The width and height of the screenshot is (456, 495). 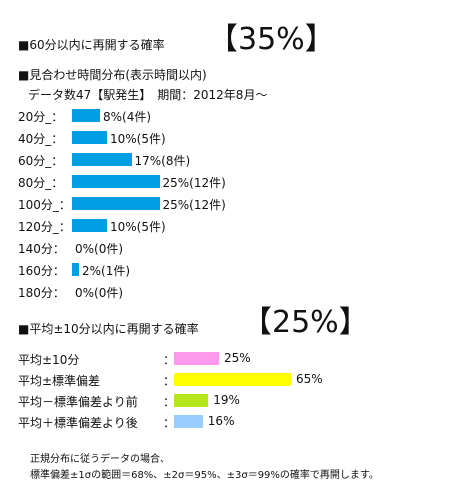 What do you see at coordinates (237, 358) in the screenshot?
I see `prob-value-label: 25%` at bounding box center [237, 358].